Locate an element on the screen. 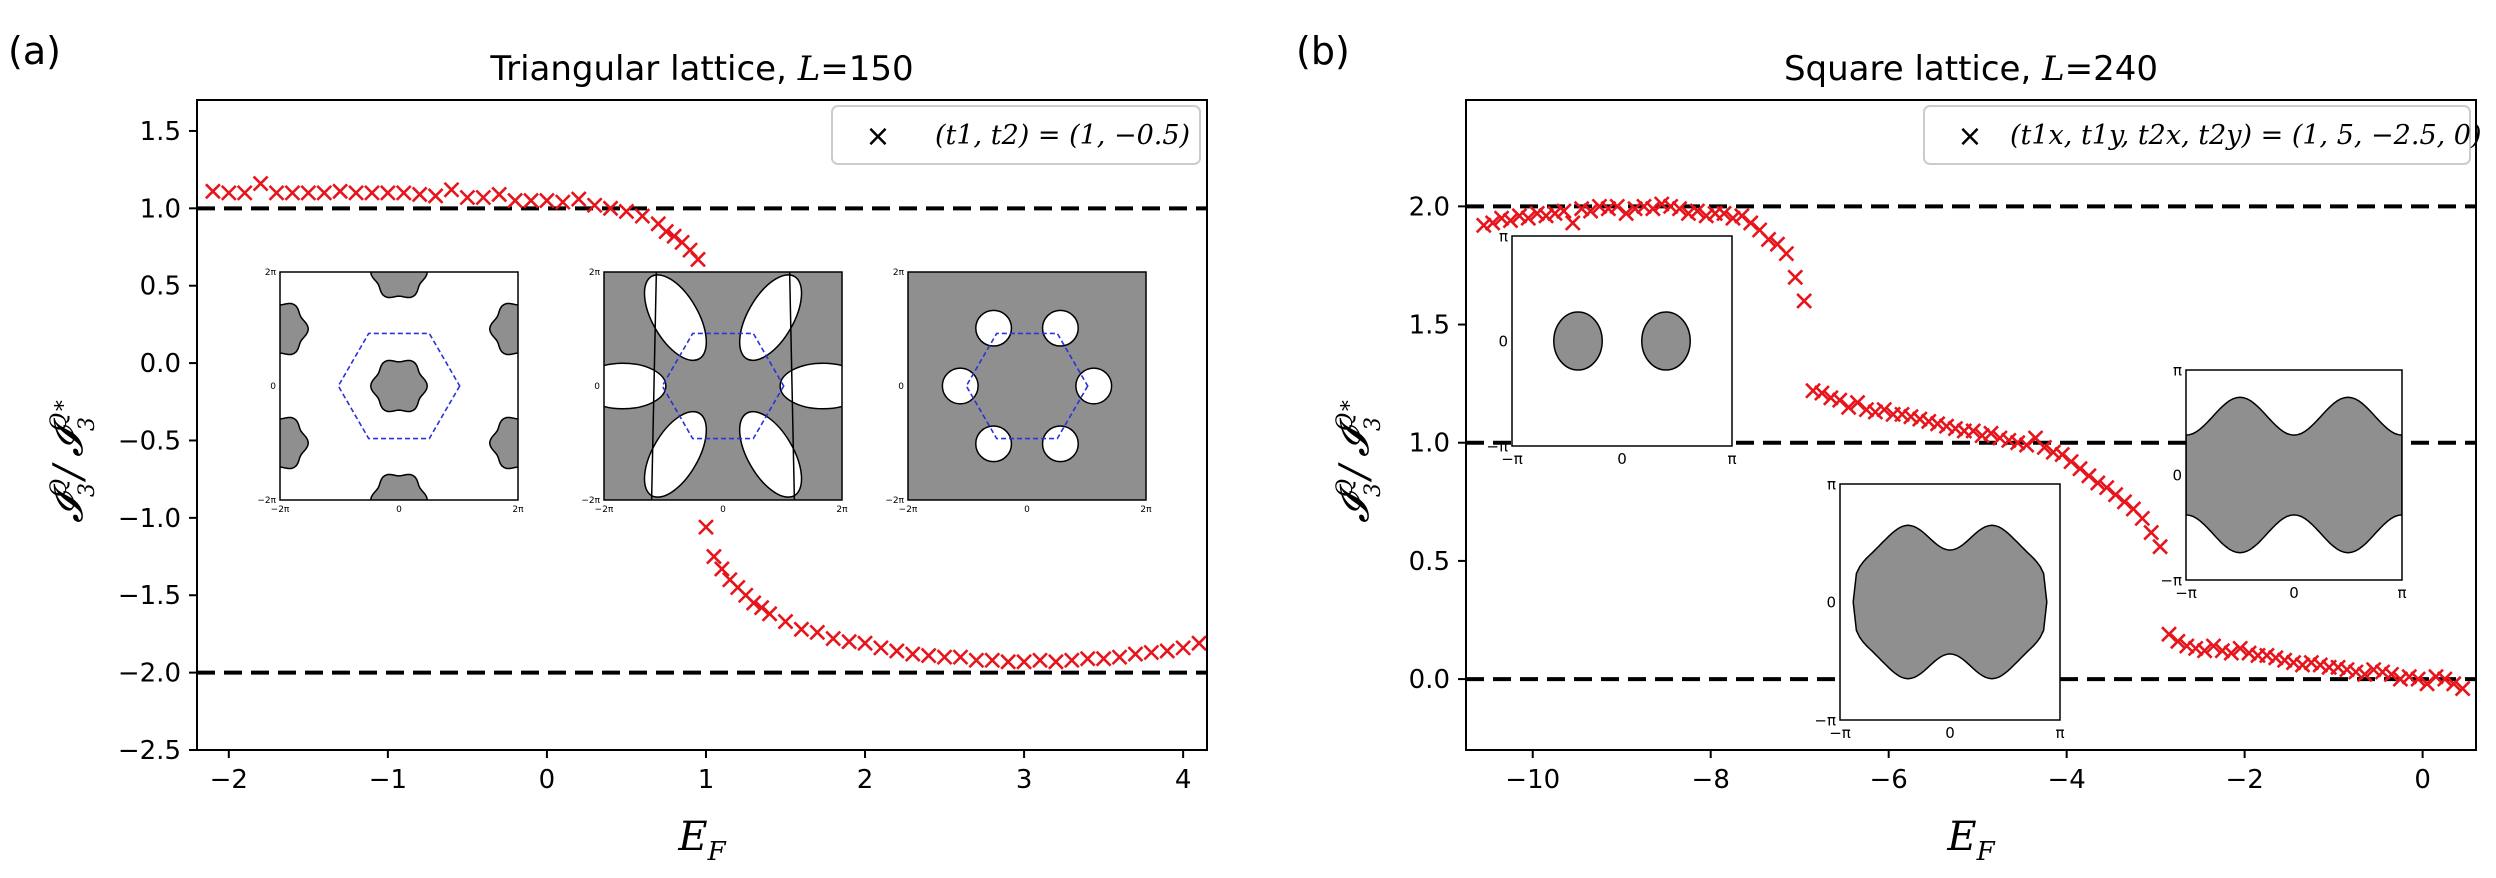 The width and height of the screenshot is (2496, 878). inset-content is located at coordinates (399, 386).